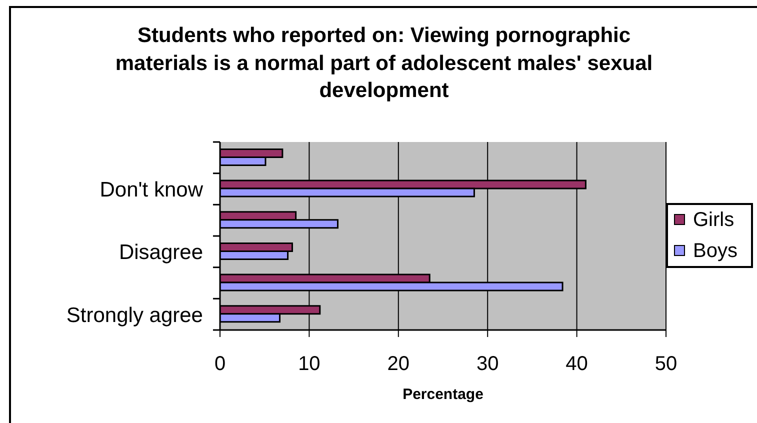 This screenshot has height=423, width=757. Describe the element at coordinates (443, 395) in the screenshot. I see `x-axis-title: Percentage` at that location.